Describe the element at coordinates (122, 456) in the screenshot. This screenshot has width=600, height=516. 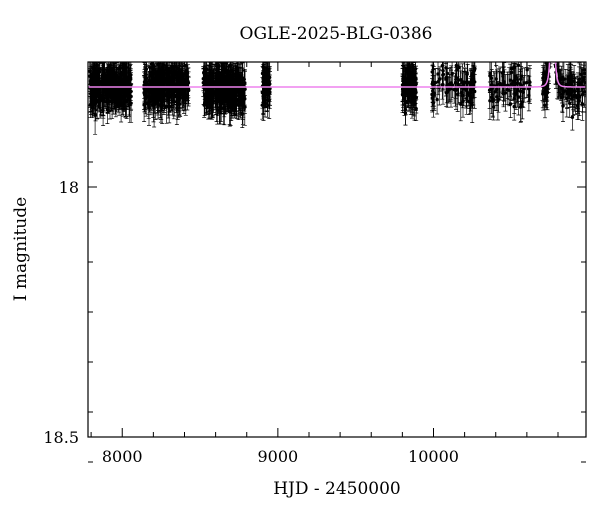
I see `x-tick-label: 8000` at that location.